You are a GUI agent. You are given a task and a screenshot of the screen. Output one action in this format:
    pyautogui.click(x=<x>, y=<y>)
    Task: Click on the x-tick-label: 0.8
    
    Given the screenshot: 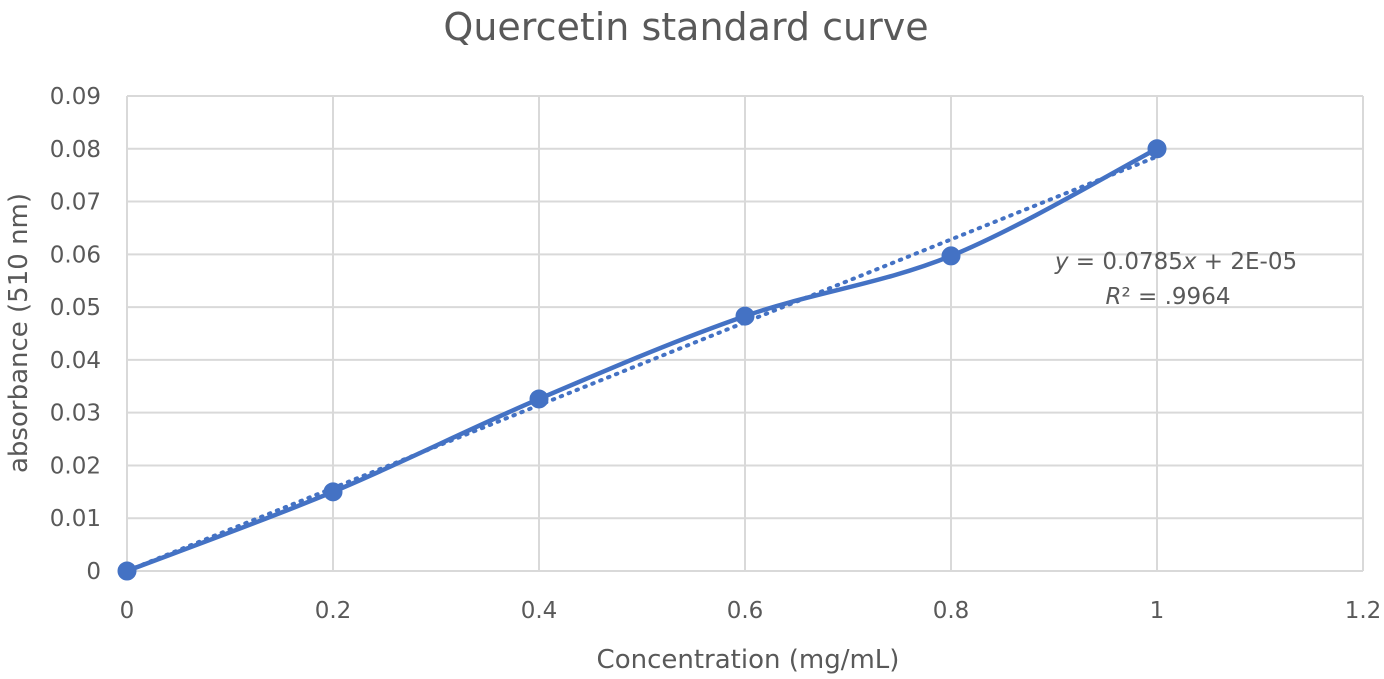 What is the action you would take?
    pyautogui.click(x=951, y=611)
    